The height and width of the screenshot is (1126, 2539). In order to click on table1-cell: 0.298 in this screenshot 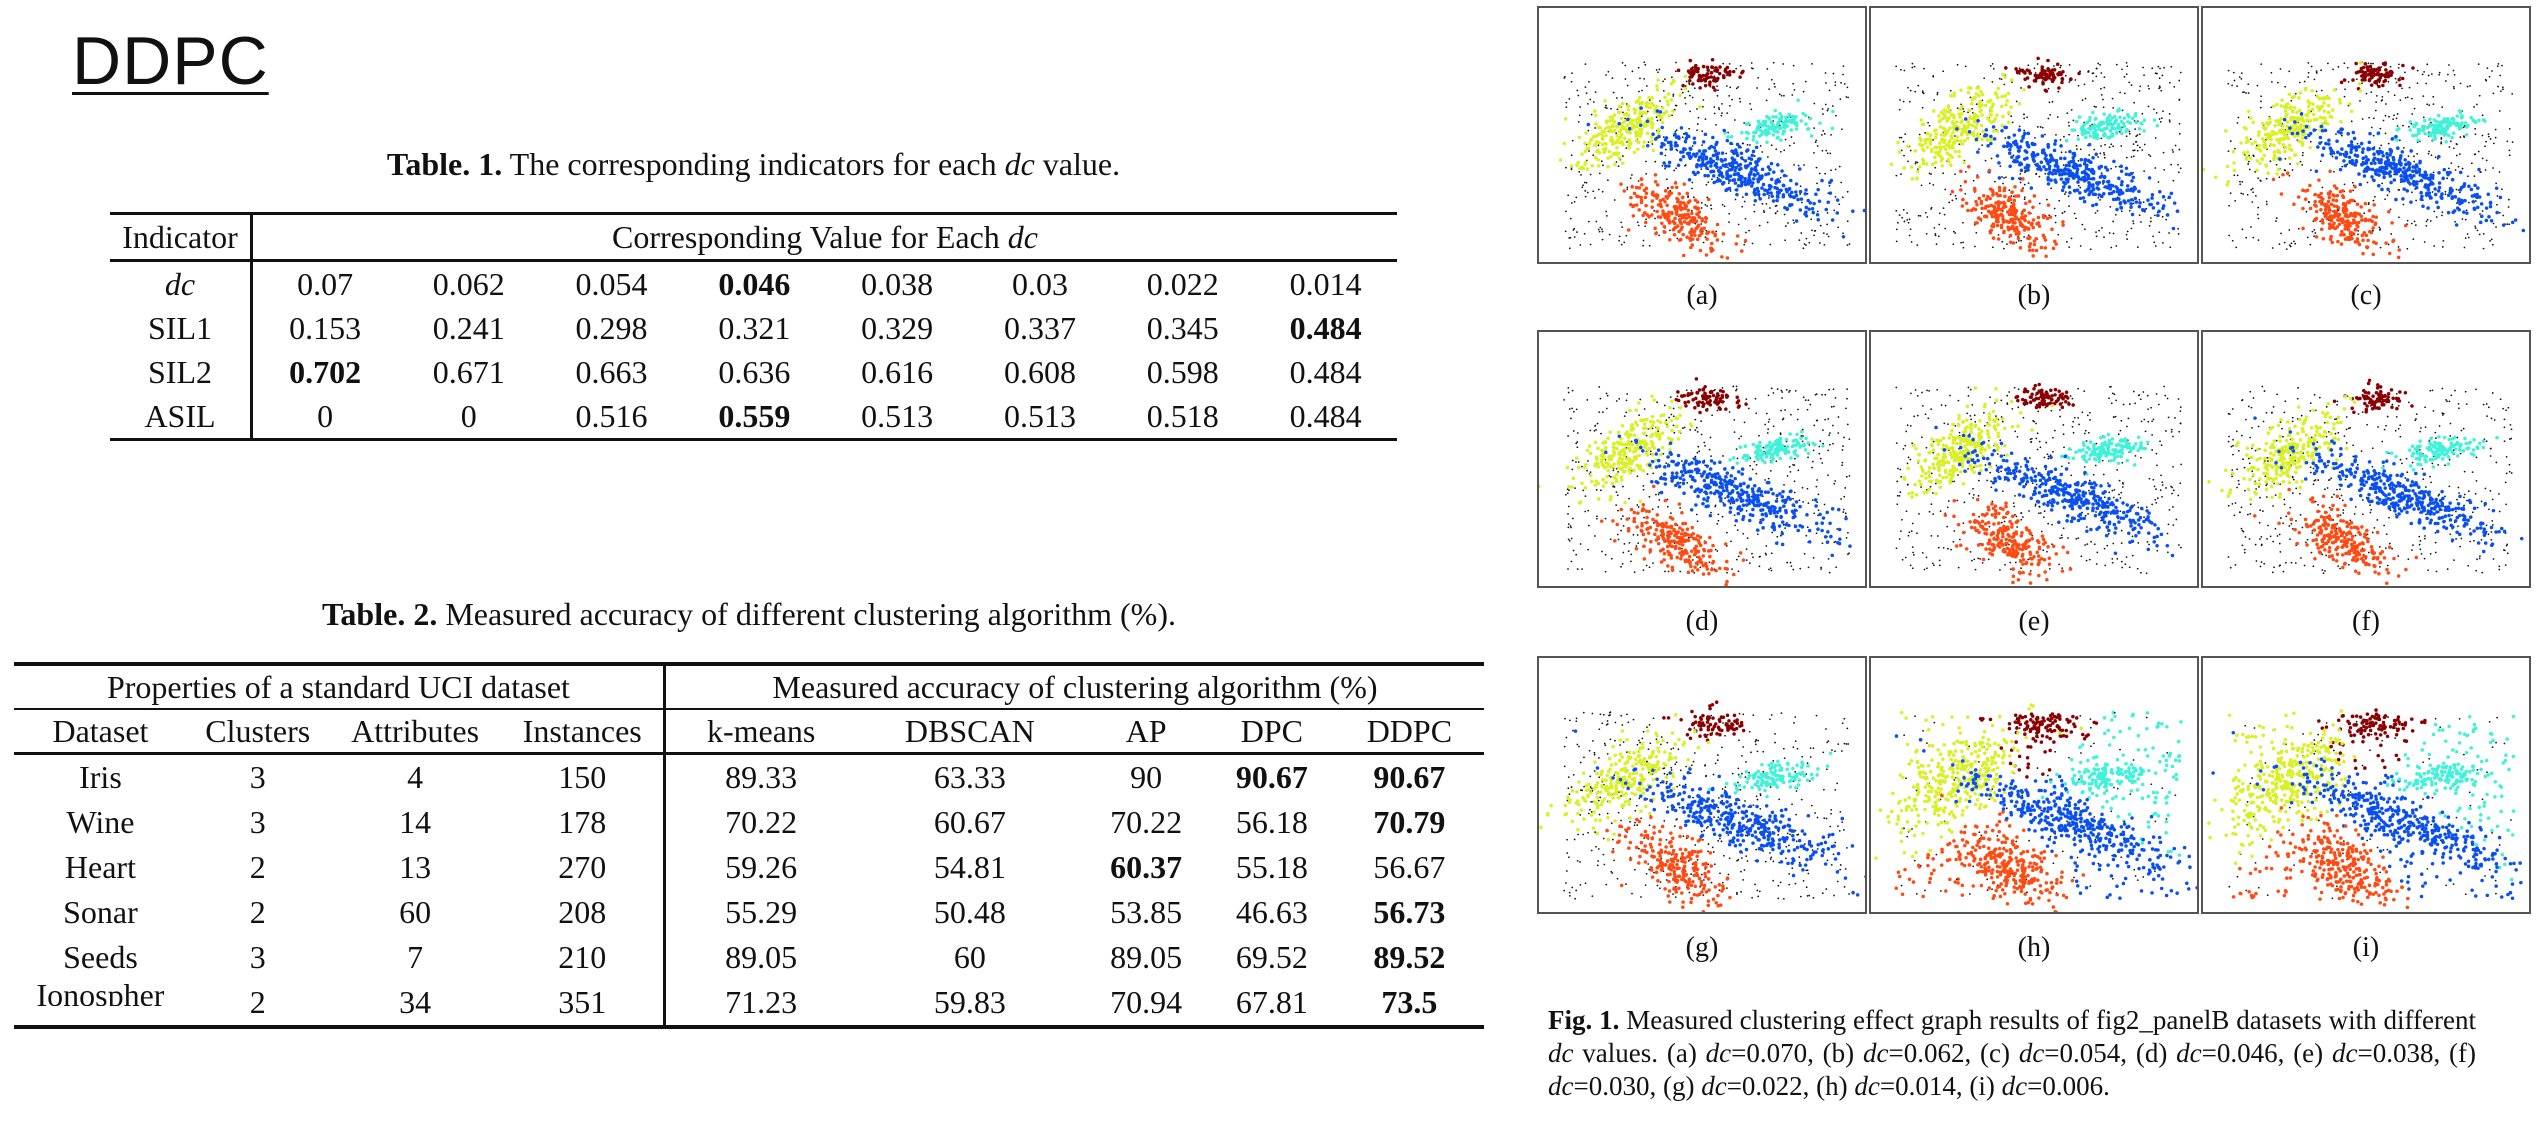, I will do `click(611, 327)`.